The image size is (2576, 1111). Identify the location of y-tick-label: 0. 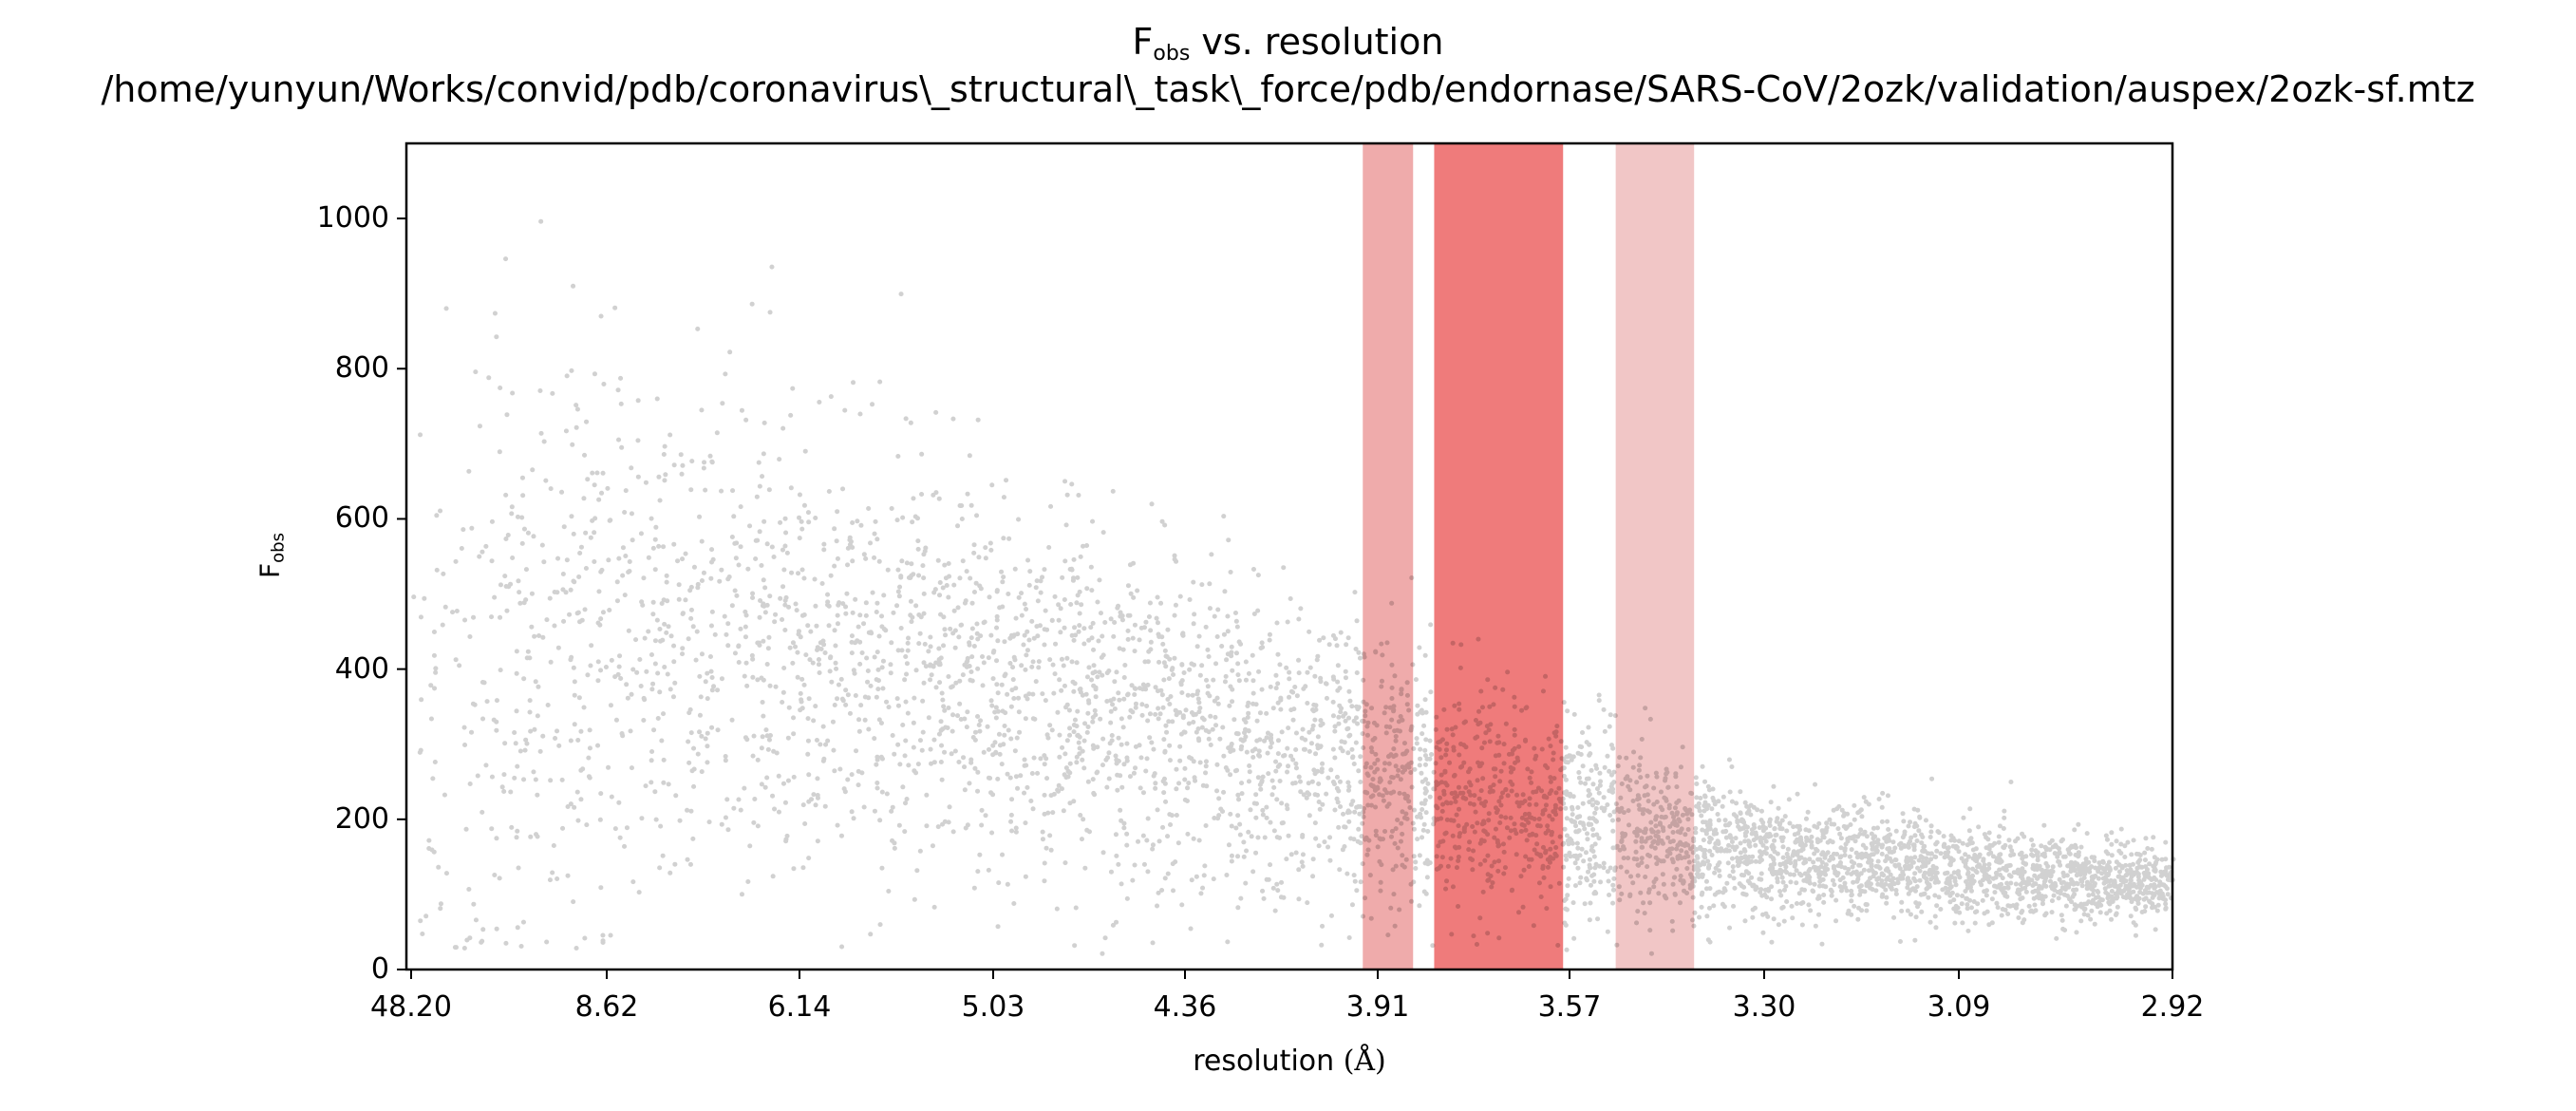
(379, 969).